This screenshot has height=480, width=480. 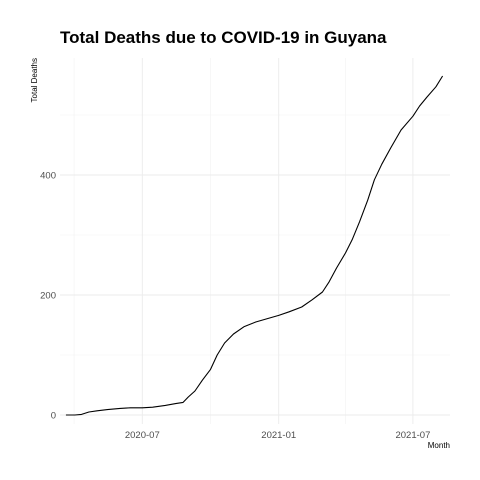 What do you see at coordinates (34, 80) in the screenshot?
I see `y-axis-title: Total Deaths` at bounding box center [34, 80].